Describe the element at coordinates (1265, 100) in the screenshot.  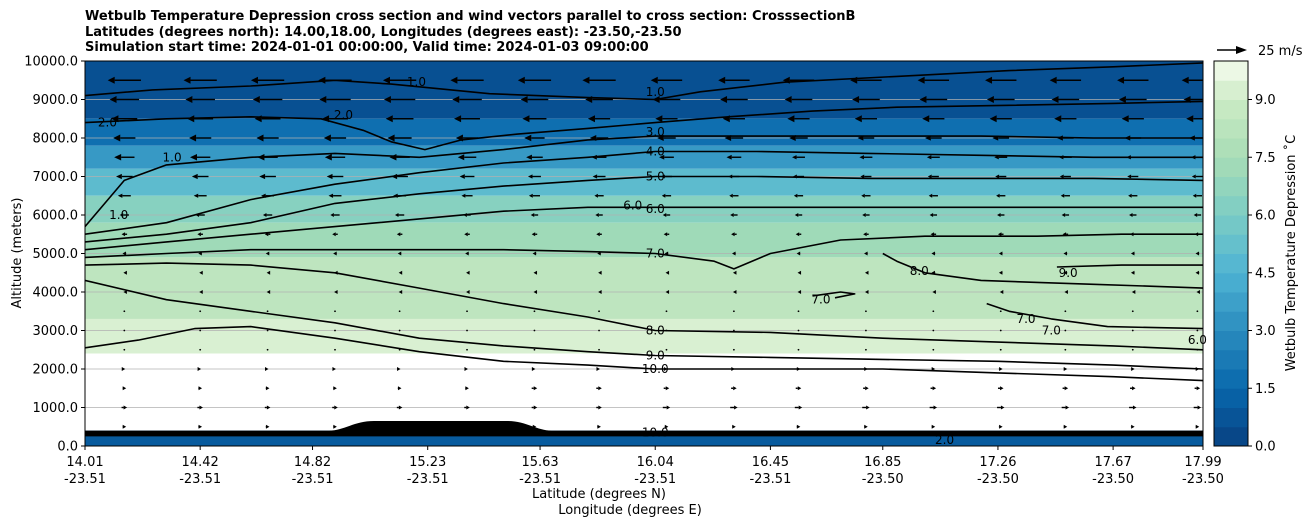
I see `colorbar-tick-label-6: 9.0` at that location.